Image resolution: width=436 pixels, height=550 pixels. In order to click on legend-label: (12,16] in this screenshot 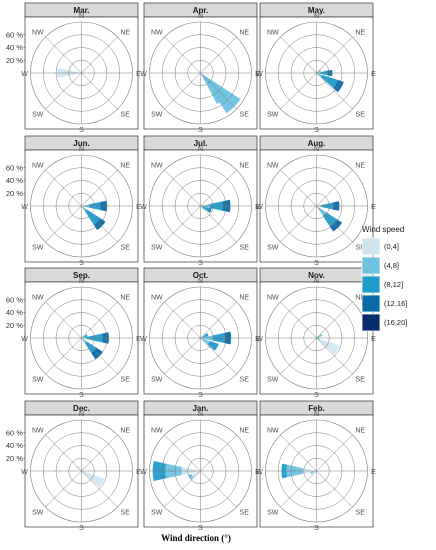, I will do `click(395, 303)`.